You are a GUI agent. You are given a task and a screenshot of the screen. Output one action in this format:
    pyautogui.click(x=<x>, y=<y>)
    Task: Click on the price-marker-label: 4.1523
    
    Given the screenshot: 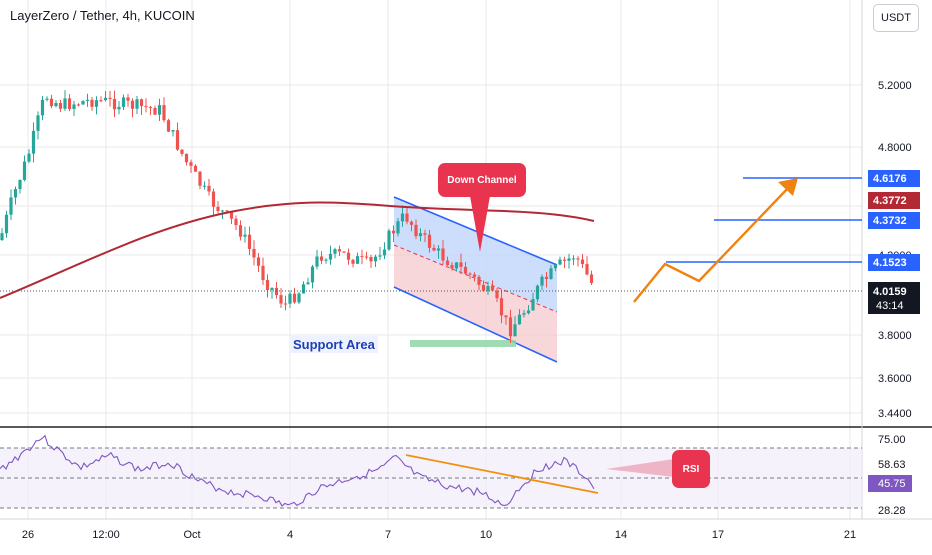 What is the action you would take?
    pyautogui.click(x=890, y=263)
    